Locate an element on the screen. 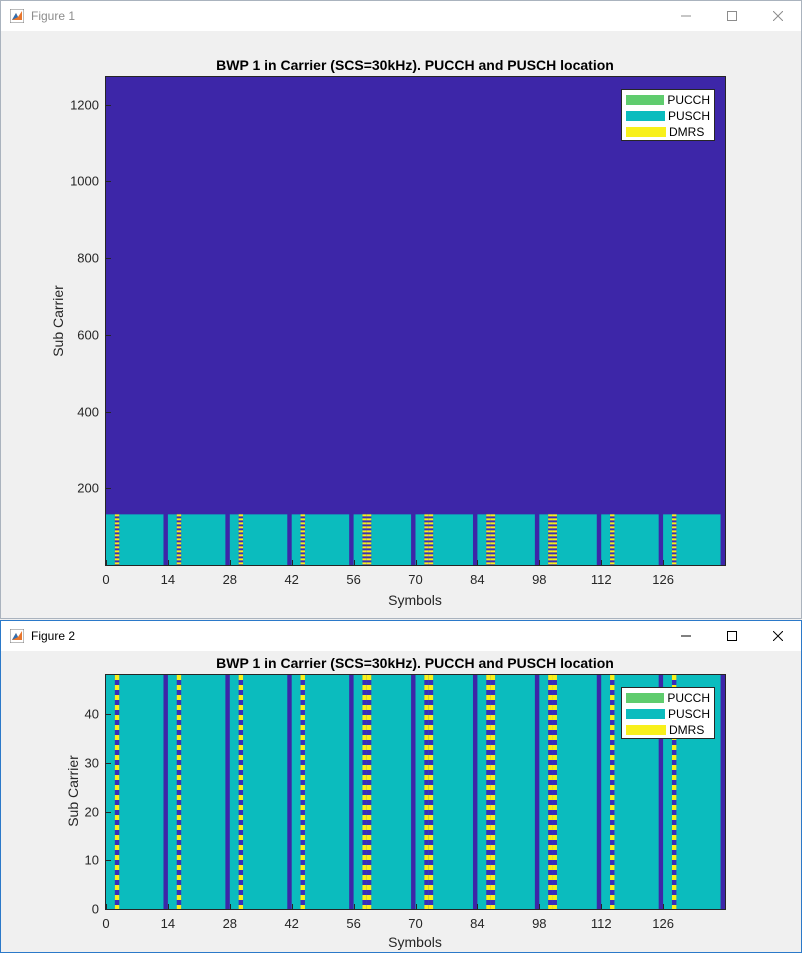  x-tick-mark is located at coordinates (292, 906).